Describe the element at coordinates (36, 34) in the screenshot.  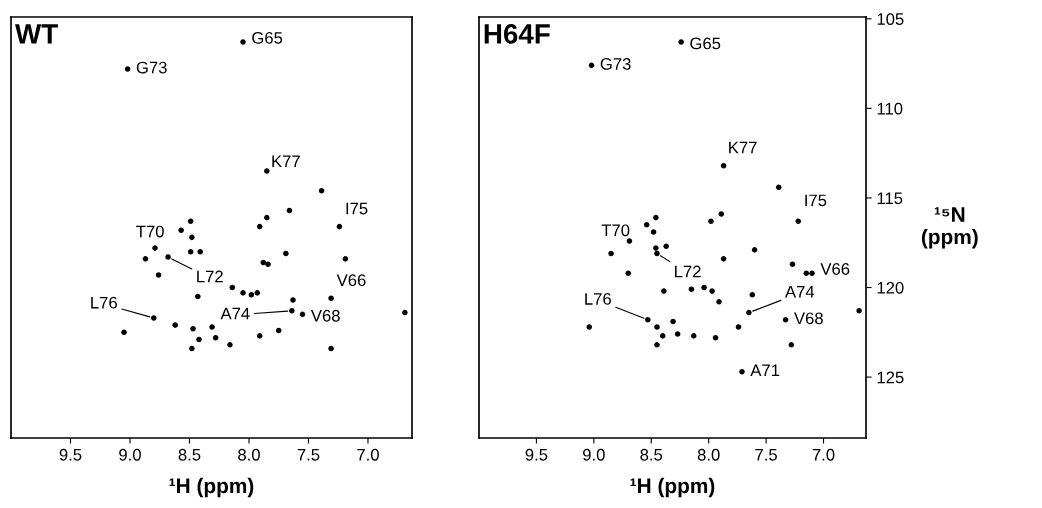
I see `chart-title: WT` at that location.